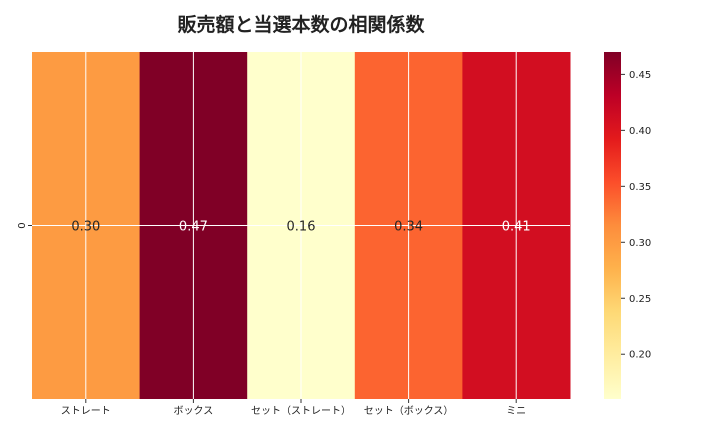  Describe the element at coordinates (194, 411) in the screenshot. I see `x-tick-label: ボックス` at that location.